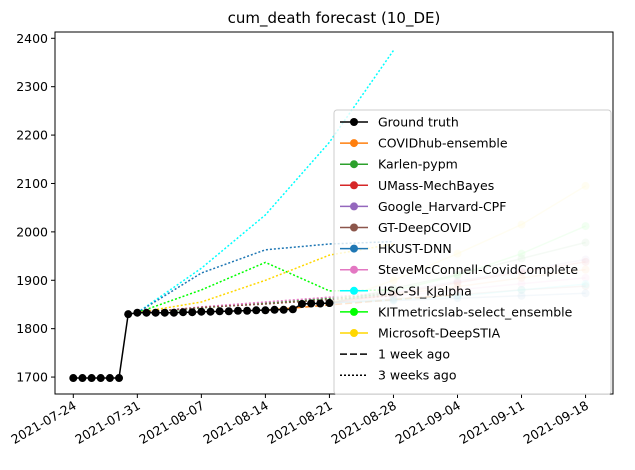  Describe the element at coordinates (32, 183) in the screenshot. I see `y-tick-label: 2100` at that location.